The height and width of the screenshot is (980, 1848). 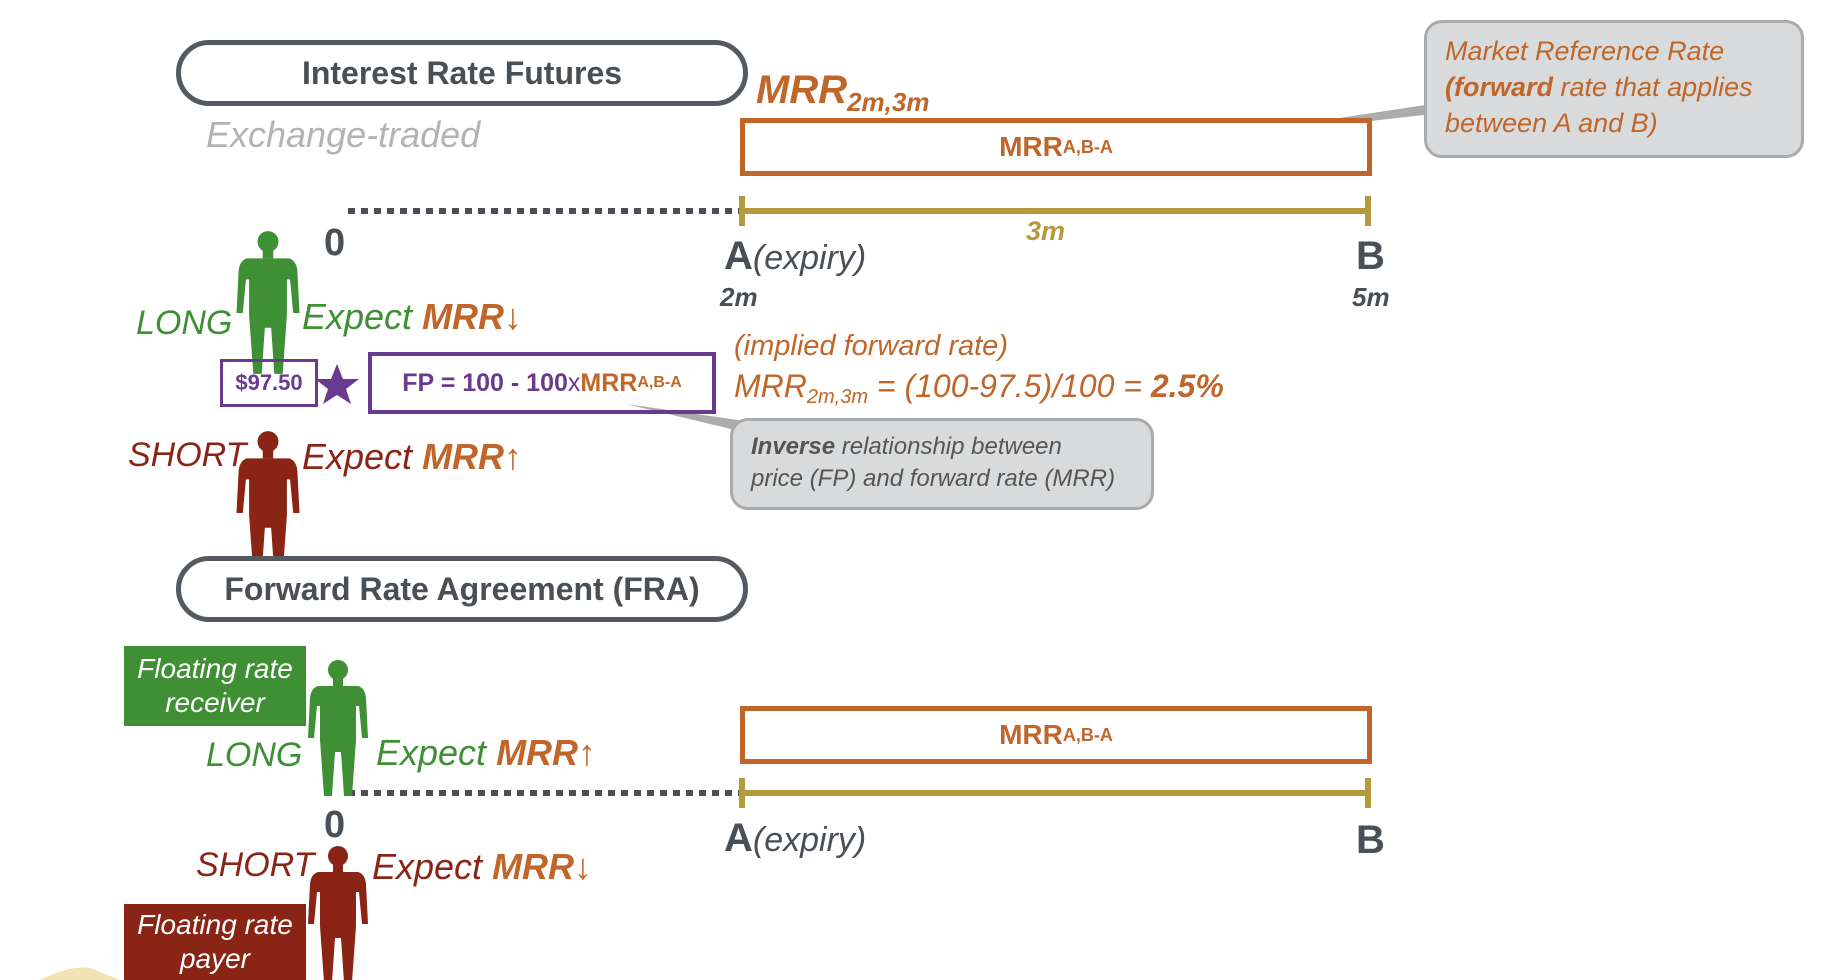 What do you see at coordinates (1370, 840) in the screenshot?
I see `fra-b-letter: B` at bounding box center [1370, 840].